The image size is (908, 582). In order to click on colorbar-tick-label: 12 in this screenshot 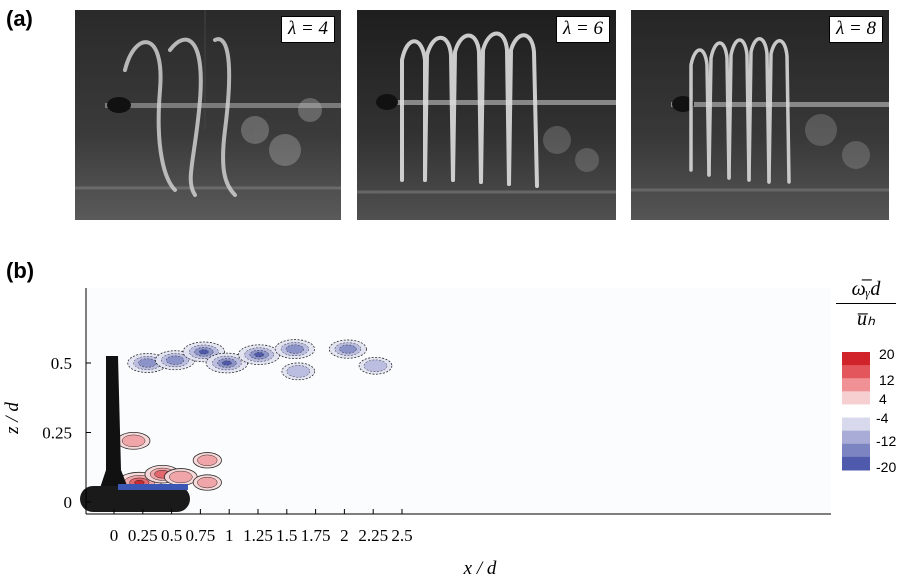, I will do `click(887, 380)`.